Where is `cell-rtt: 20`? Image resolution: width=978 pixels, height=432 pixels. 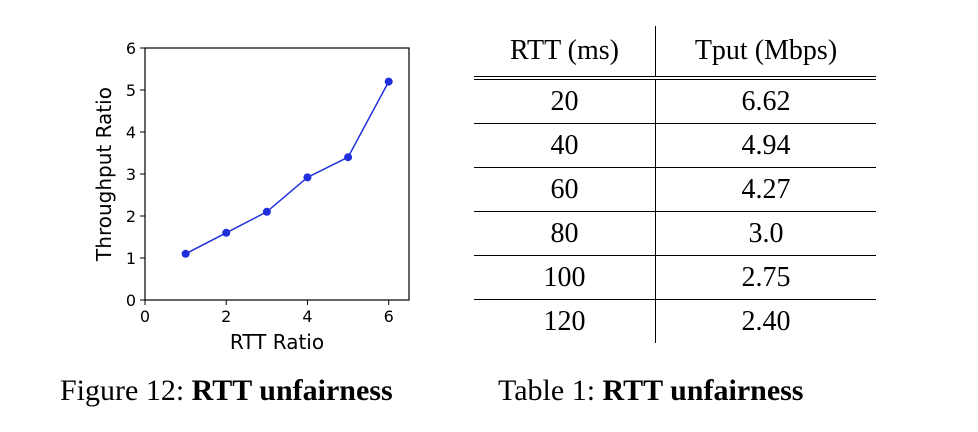
cell-rtt: 20 is located at coordinates (565, 101).